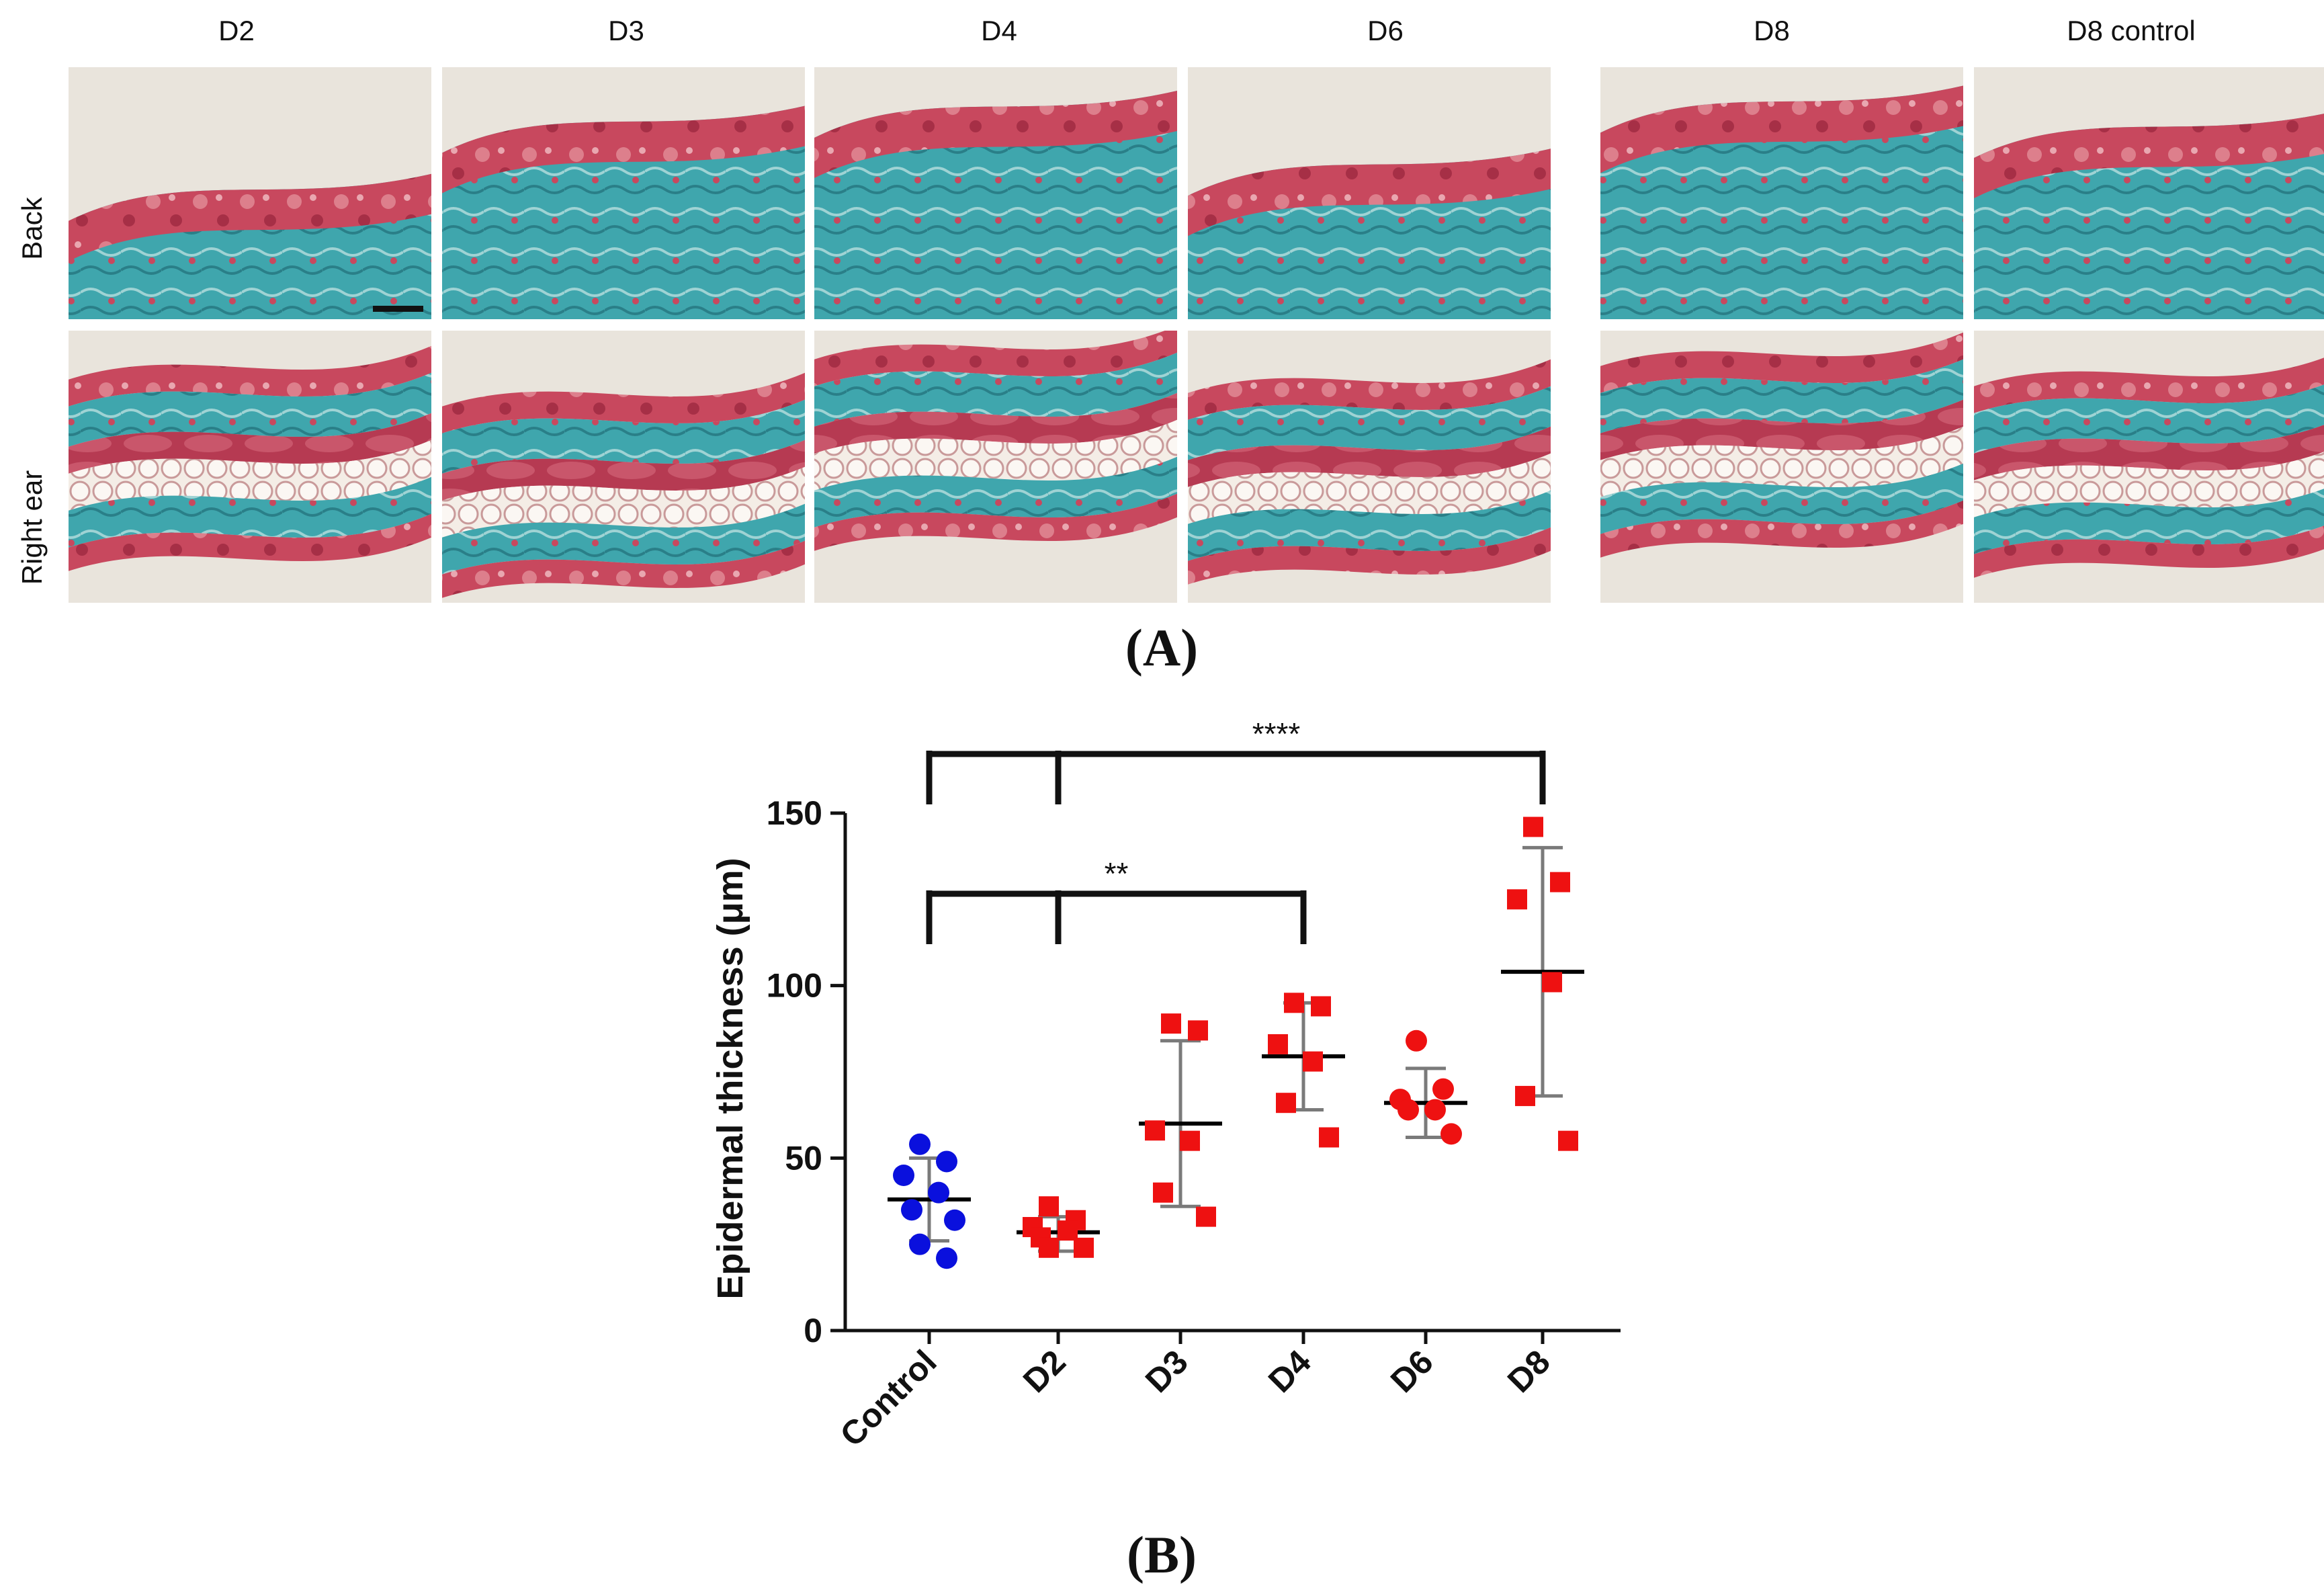 The height and width of the screenshot is (1596, 2324). Describe the element at coordinates (1236, 830) in the screenshot. I see `significance-brackets: ******` at that location.